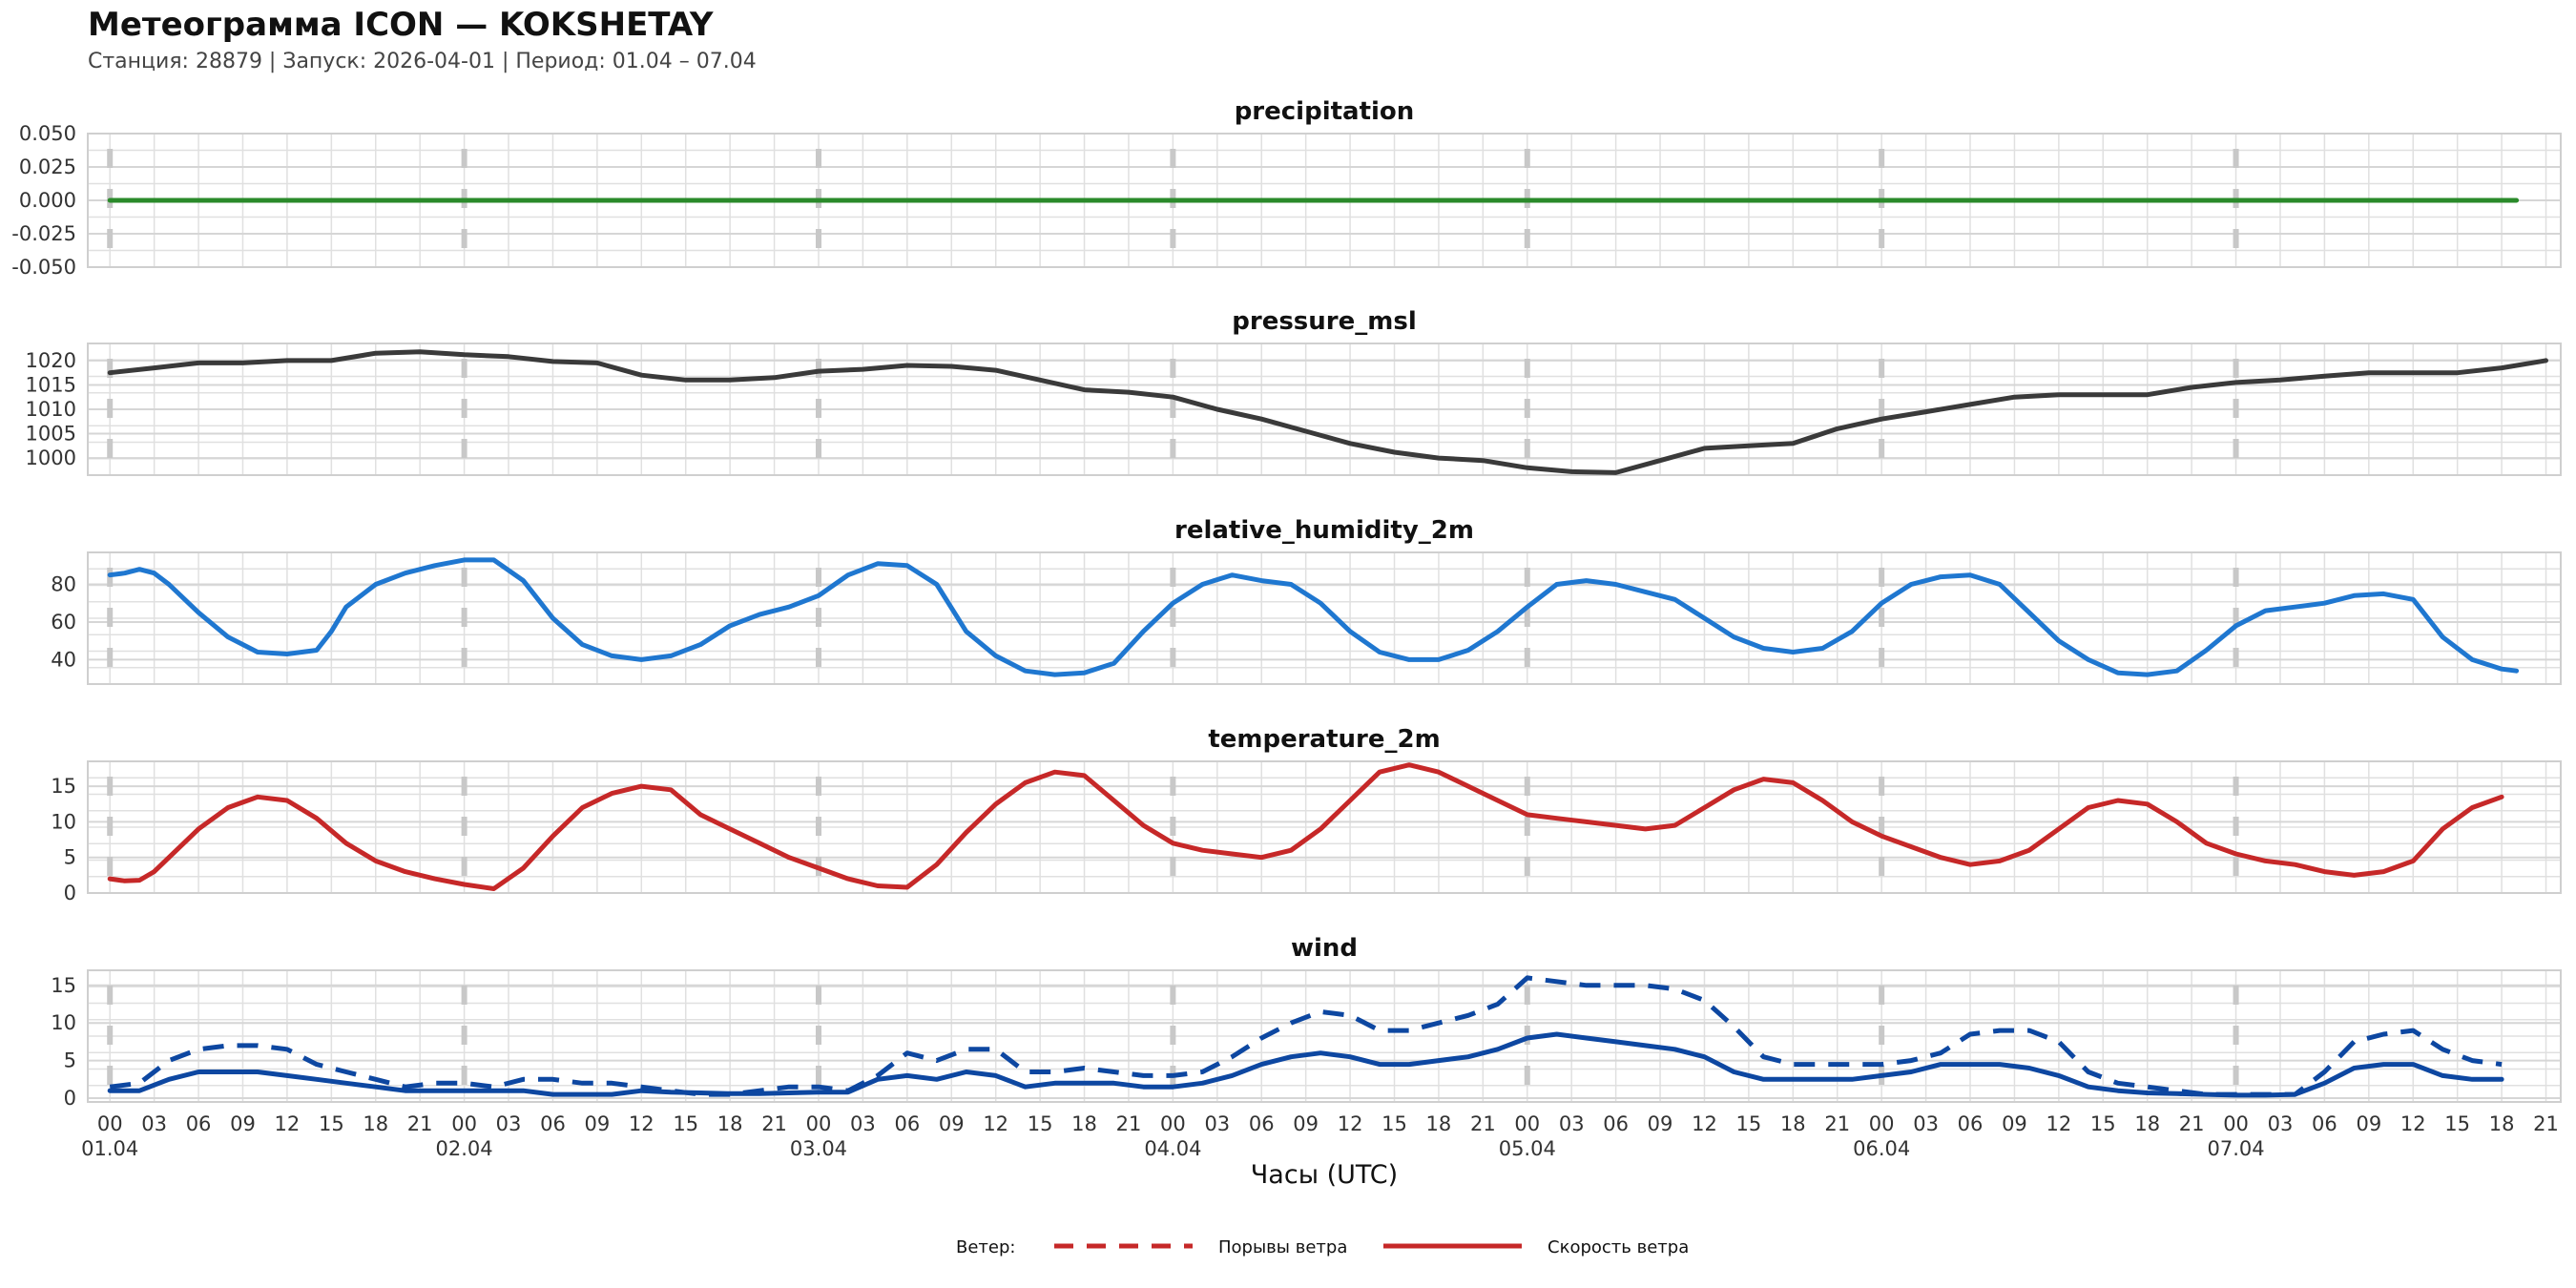 The width and height of the screenshot is (2576, 1288). What do you see at coordinates (1324, 739) in the screenshot?
I see `panel-title: temperature_2m` at bounding box center [1324, 739].